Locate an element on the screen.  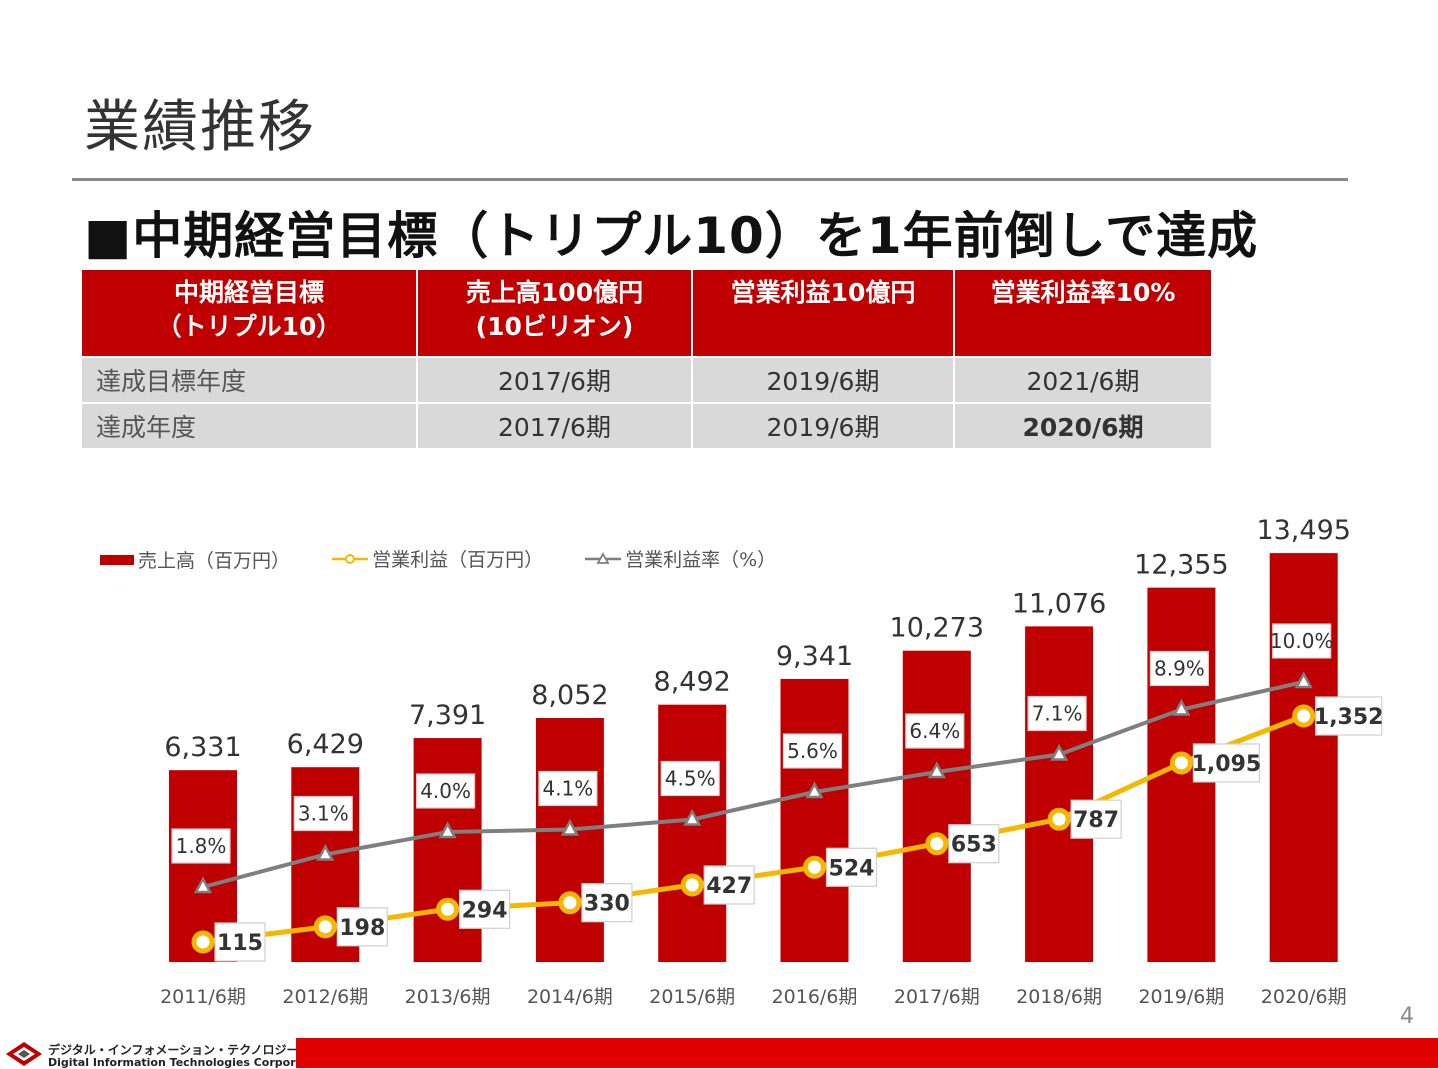
bar-value-label: 11,076 is located at coordinates (1059, 603).